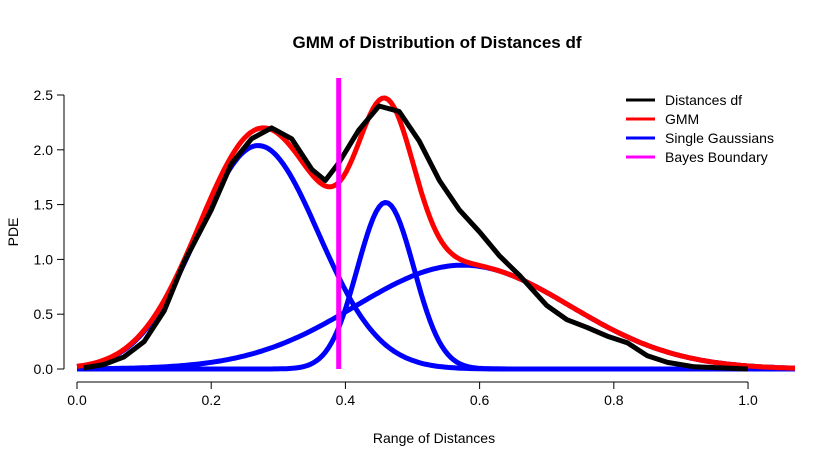 The height and width of the screenshot is (467, 835). What do you see at coordinates (13, 232) in the screenshot?
I see `y-axis-label: PDE` at bounding box center [13, 232].